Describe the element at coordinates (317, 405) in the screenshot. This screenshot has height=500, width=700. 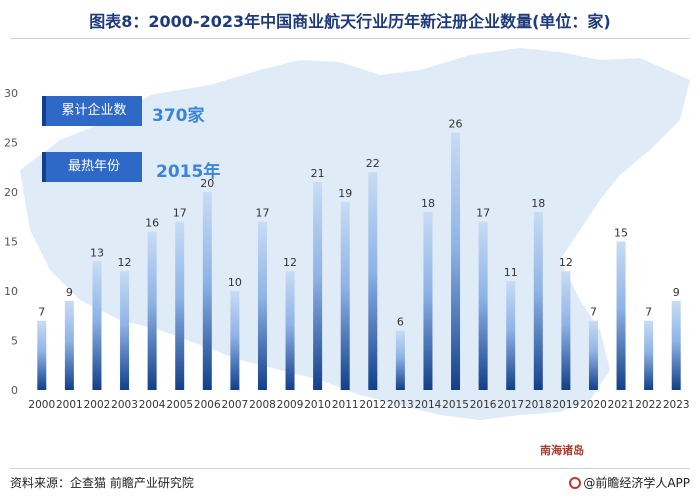
I see `x-tick-label-2010: 2010` at that location.